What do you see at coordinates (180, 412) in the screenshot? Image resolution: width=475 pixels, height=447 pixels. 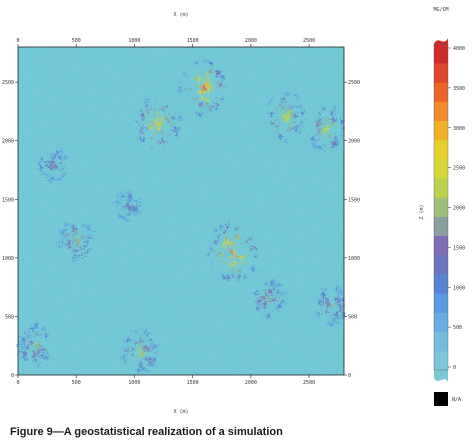 I see `x-axis-title-bottom: X (m)` at bounding box center [180, 412].